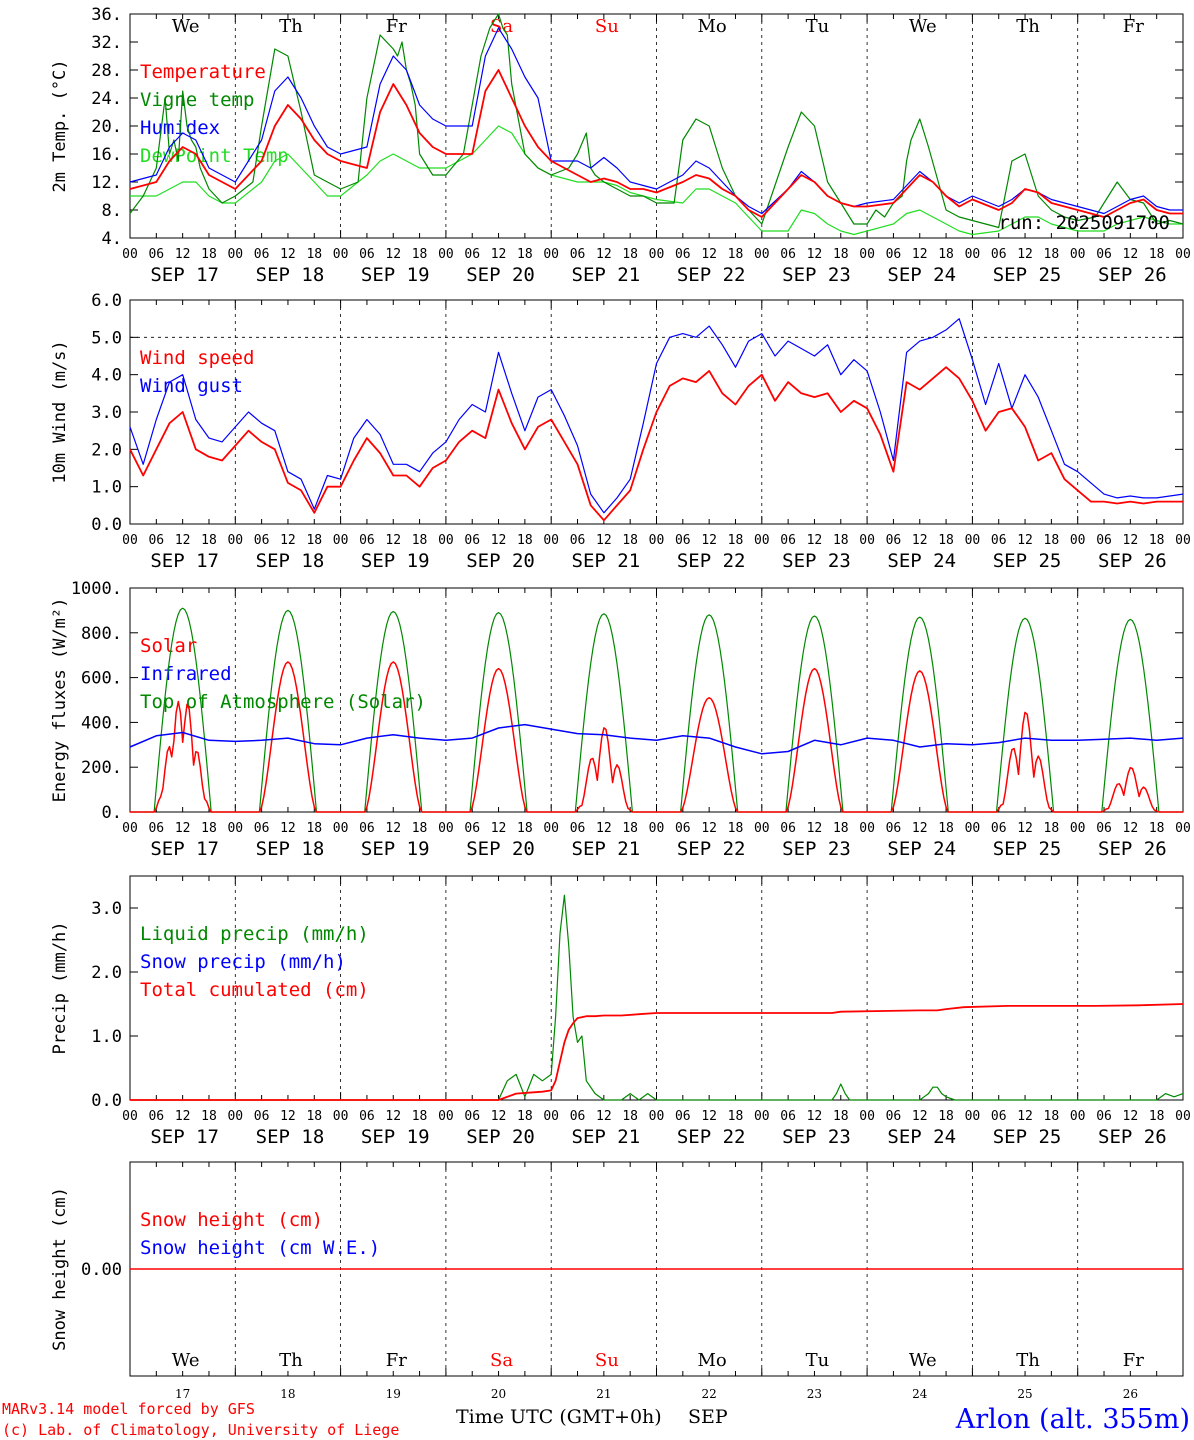  Describe the element at coordinates (106, 71) in the screenshot. I see `y-tick-label: 28.` at that location.